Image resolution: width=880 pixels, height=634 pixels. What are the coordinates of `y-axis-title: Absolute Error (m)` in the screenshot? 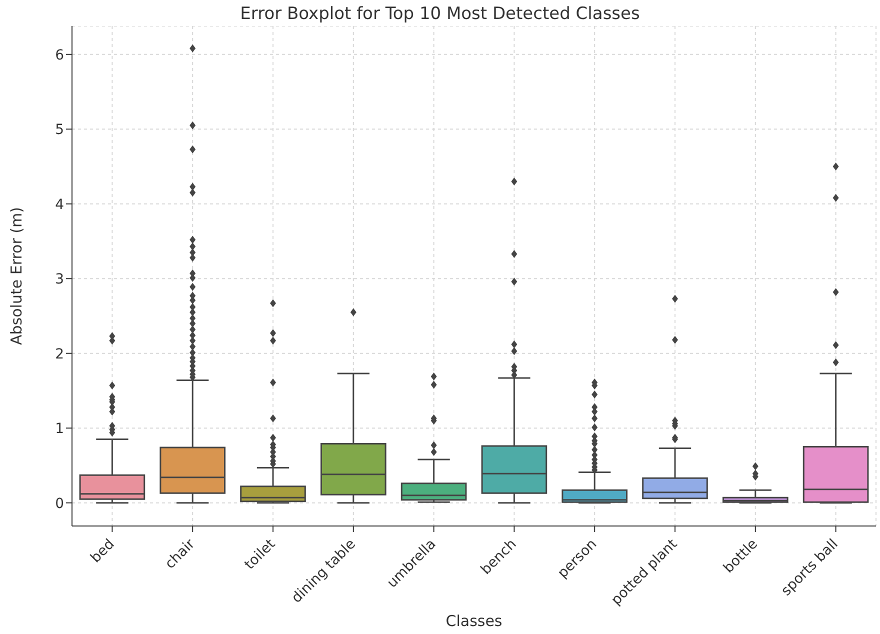 It's located at (16, 276).